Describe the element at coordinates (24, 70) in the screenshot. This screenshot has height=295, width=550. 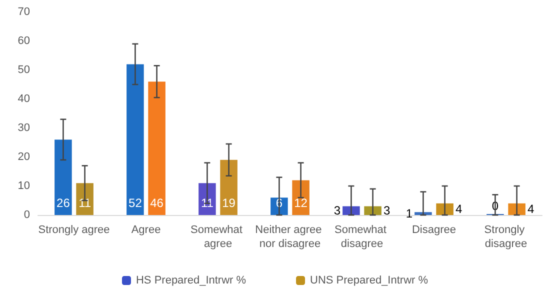
I see `y-tick-label: 50` at that location.